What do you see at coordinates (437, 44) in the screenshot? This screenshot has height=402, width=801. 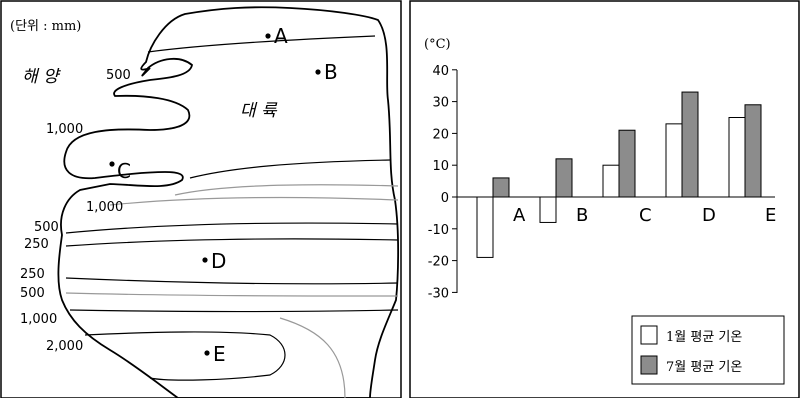 I see `y-axis-unit: (°C)` at bounding box center [437, 44].